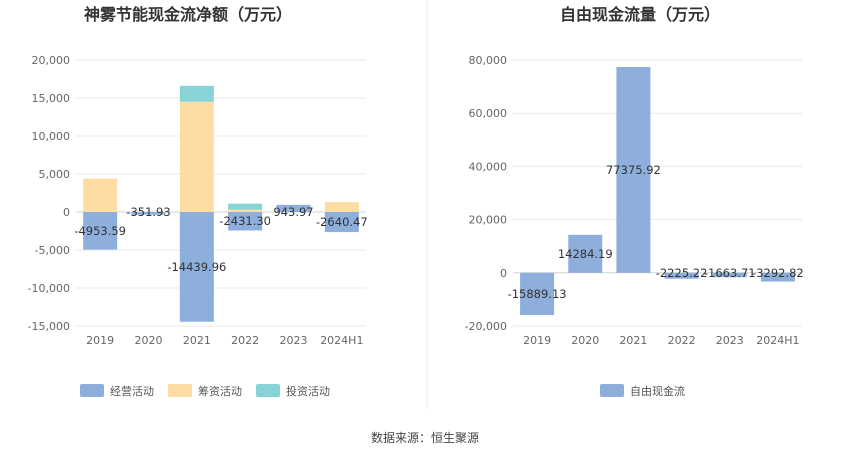 This screenshot has width=850, height=459. I want to click on data-label: -3292.82, so click(778, 273).